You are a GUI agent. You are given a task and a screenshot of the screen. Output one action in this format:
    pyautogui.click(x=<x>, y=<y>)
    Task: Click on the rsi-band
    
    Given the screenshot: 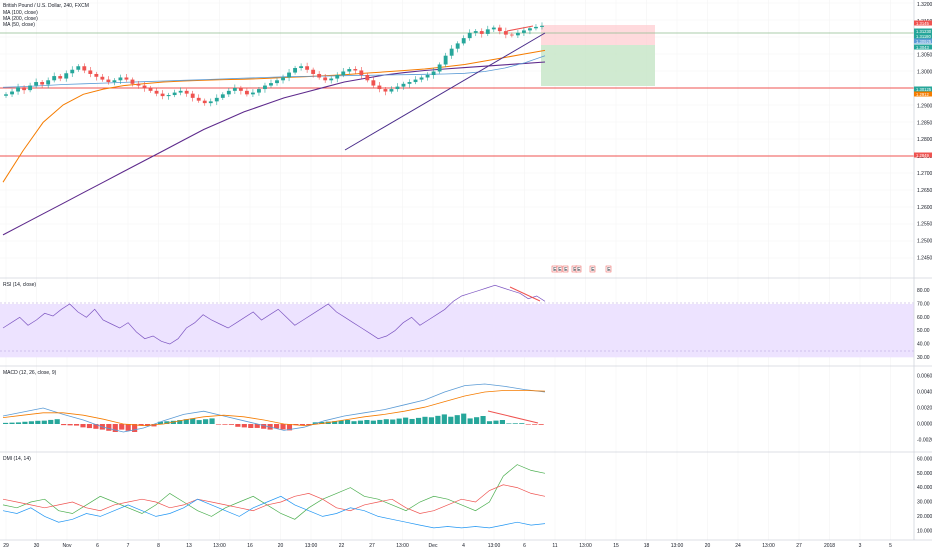 What is the action you would take?
    pyautogui.click(x=457, y=331)
    